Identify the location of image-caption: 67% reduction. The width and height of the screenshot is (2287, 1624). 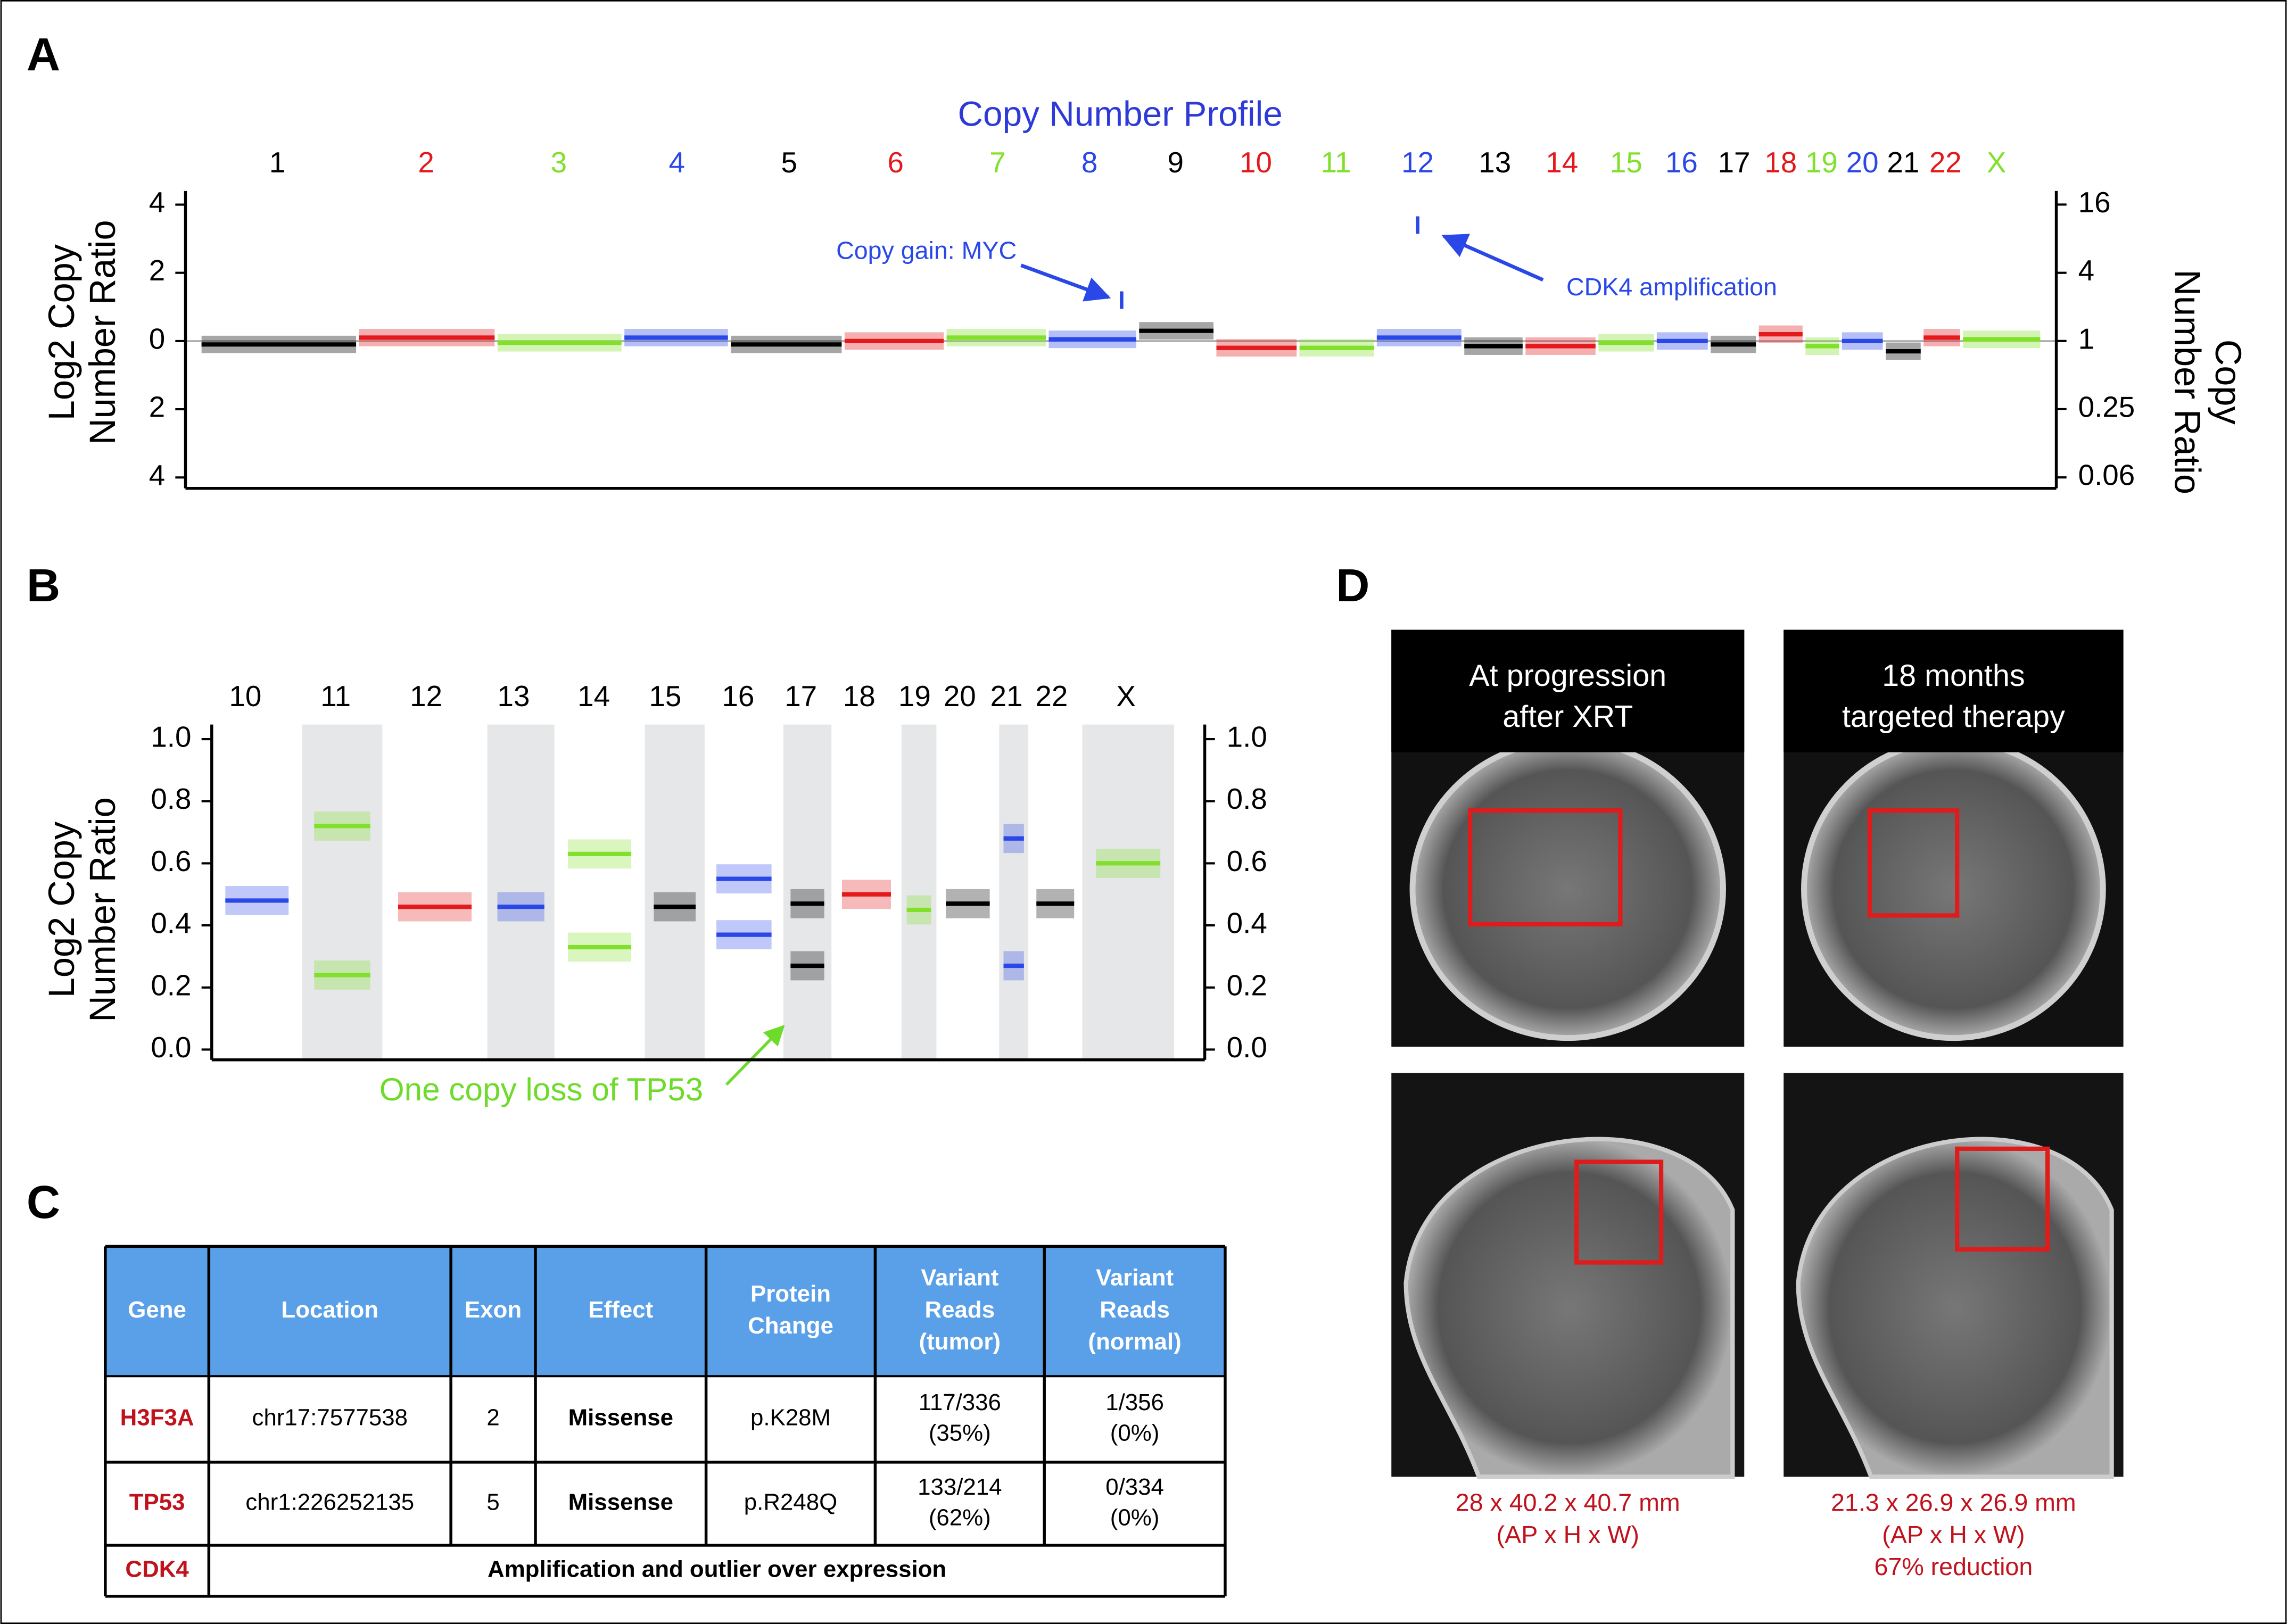
(1954, 1567).